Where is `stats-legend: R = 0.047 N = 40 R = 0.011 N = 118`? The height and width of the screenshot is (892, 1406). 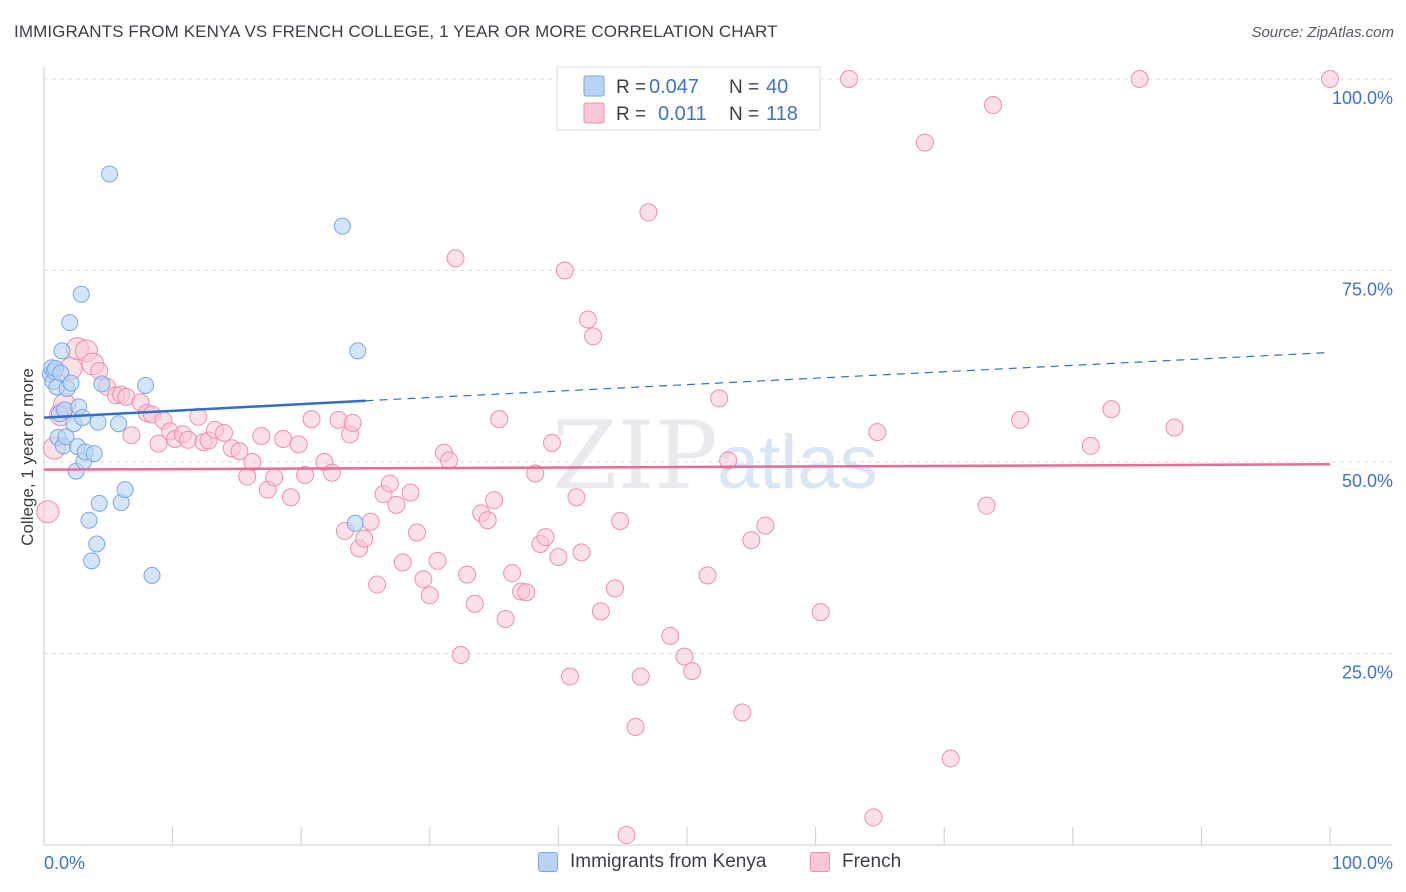 stats-legend: R = 0.047 N = 40 R = 0.011 N = 118 is located at coordinates (688, 98).